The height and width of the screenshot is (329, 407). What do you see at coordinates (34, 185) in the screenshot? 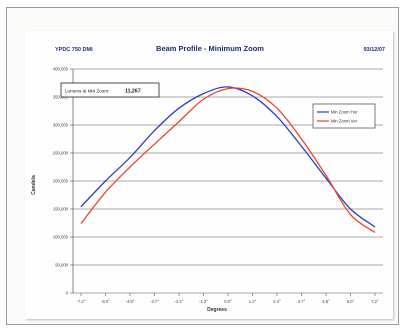
I see `y-axis-label: Candela` at bounding box center [34, 185].